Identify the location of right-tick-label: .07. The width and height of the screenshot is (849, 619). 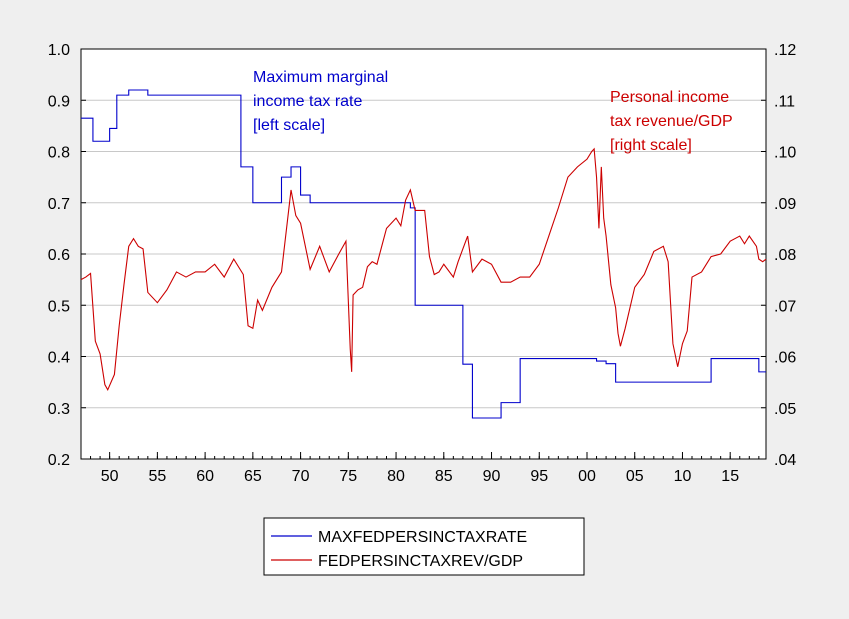
(785, 306).